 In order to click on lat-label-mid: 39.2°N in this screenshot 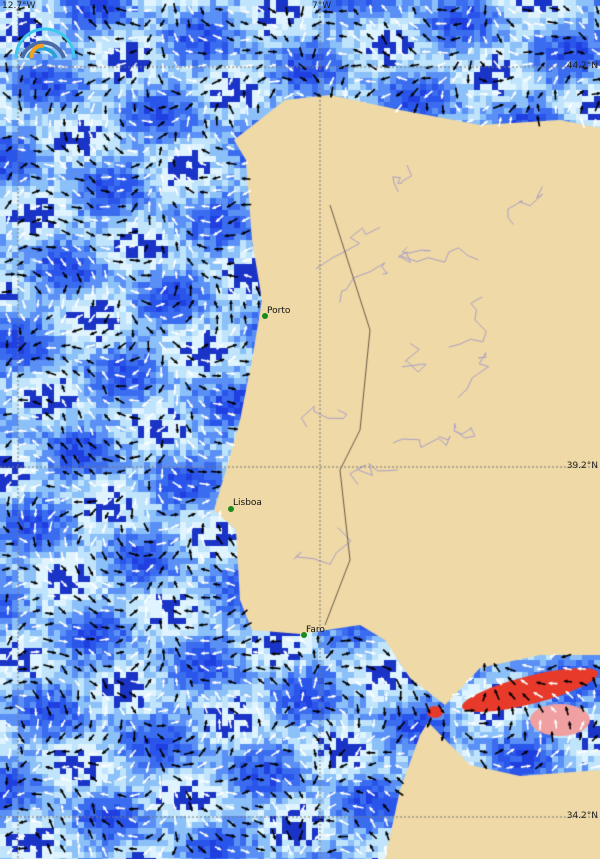, I will do `click(582, 466)`.